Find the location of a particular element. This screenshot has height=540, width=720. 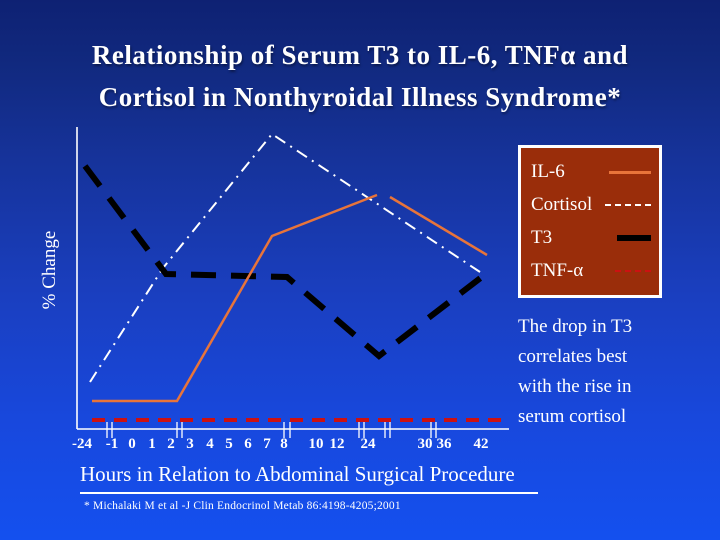

cortisol-line-swatch-icon is located at coordinates (628, 205).